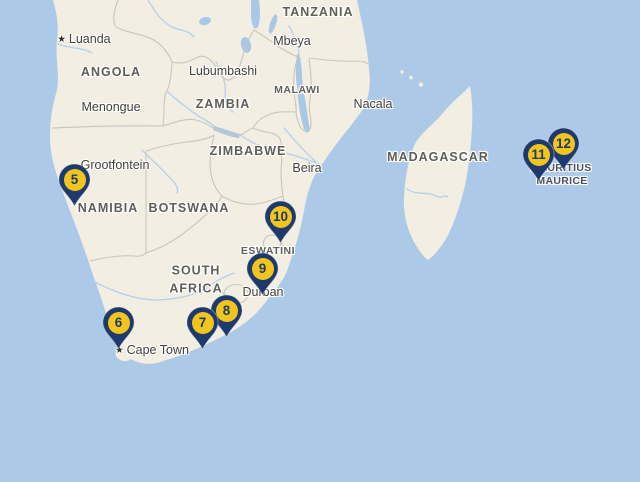 The width and height of the screenshot is (640, 482). I want to click on map-marker-5: 5, so click(74, 185).